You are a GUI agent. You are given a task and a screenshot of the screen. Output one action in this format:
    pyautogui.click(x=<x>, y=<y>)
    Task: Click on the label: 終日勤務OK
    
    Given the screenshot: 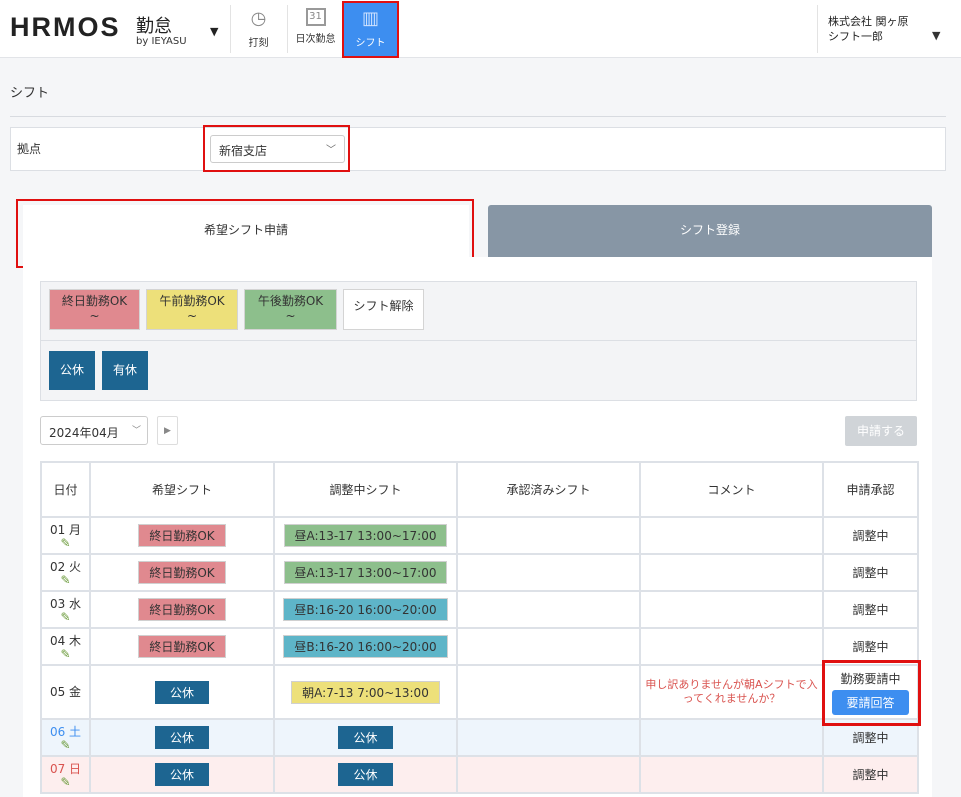 What is the action you would take?
    pyautogui.click(x=94, y=301)
    